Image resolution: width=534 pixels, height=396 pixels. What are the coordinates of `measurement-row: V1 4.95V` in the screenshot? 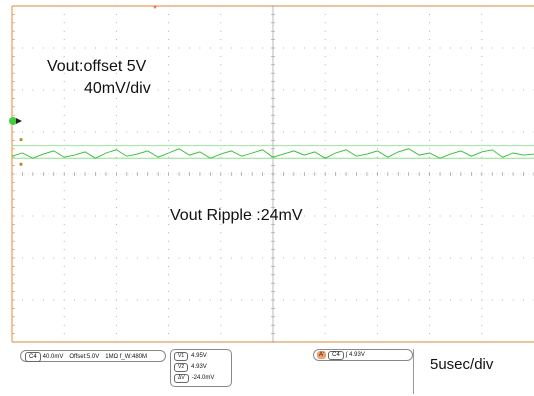 It's located at (190, 356).